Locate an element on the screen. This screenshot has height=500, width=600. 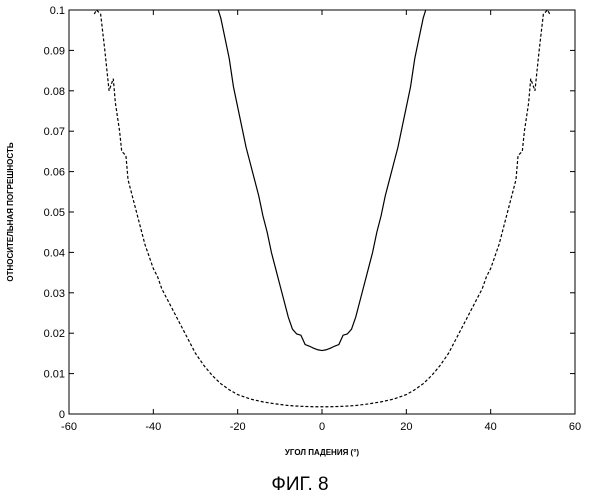
y-tick-label: 0.01 is located at coordinates (54, 375).